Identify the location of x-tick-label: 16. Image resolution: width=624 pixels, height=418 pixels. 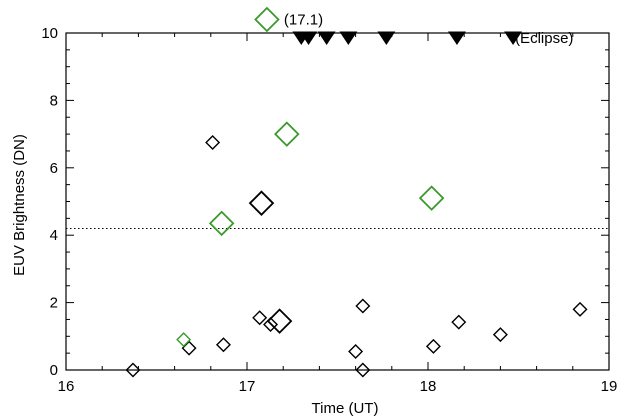
(66, 386).